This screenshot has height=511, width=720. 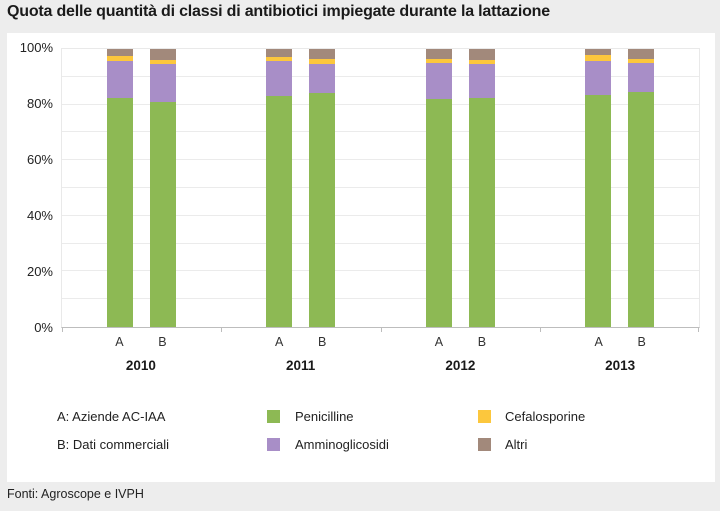 I want to click on stacked-bar-2011-A, so click(x=279, y=188).